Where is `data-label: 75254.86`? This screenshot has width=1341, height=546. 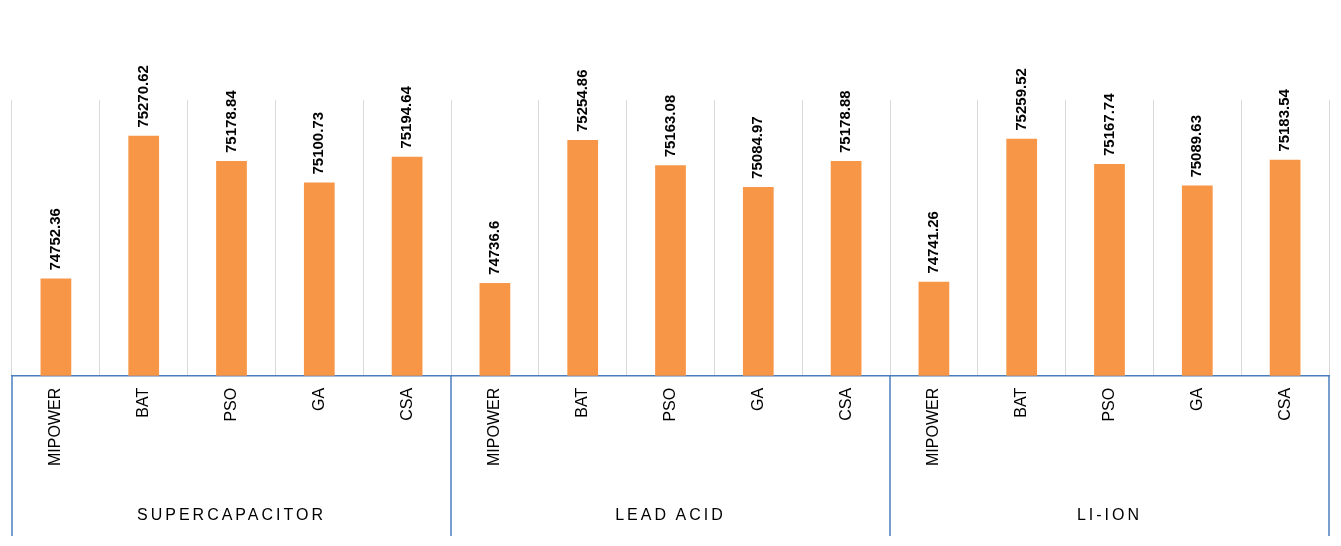 data-label: 75254.86 is located at coordinates (581, 101).